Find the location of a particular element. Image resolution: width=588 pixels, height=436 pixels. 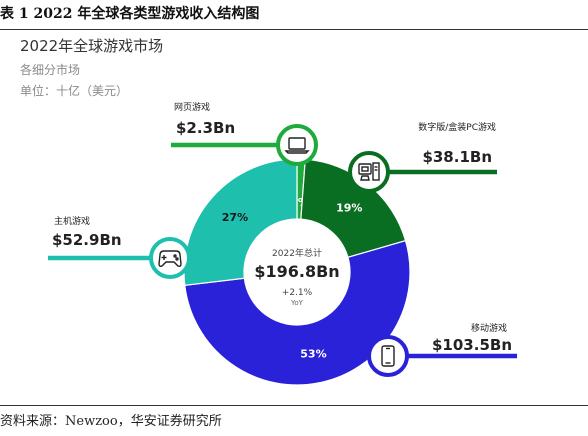

center-total-value: $196.8Bn is located at coordinates (296, 271).